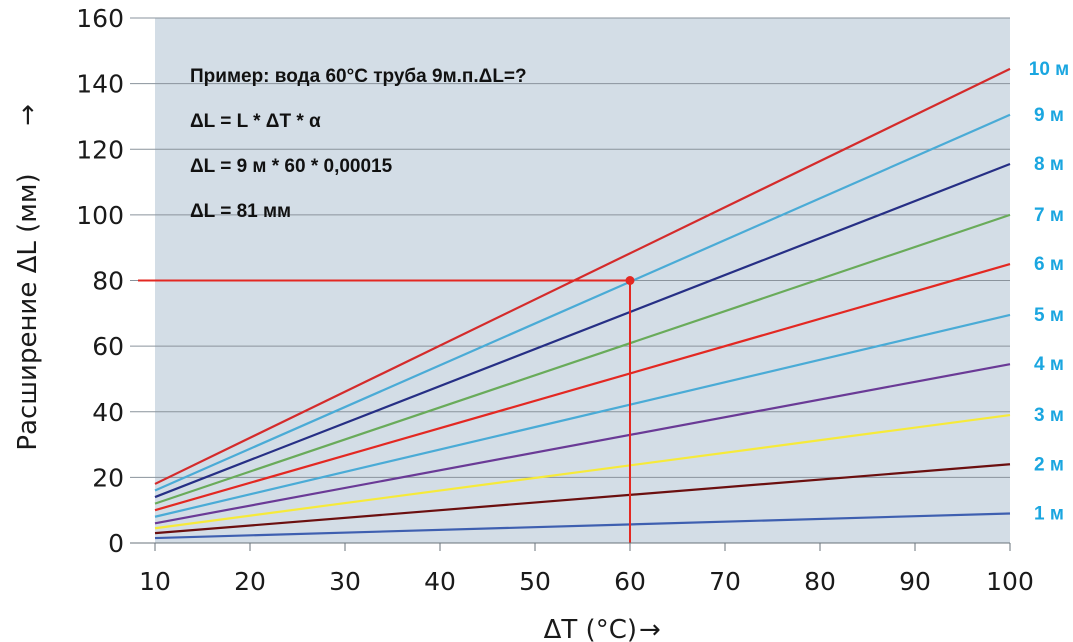  I want to click on y-tick-label: 100, so click(100, 215).